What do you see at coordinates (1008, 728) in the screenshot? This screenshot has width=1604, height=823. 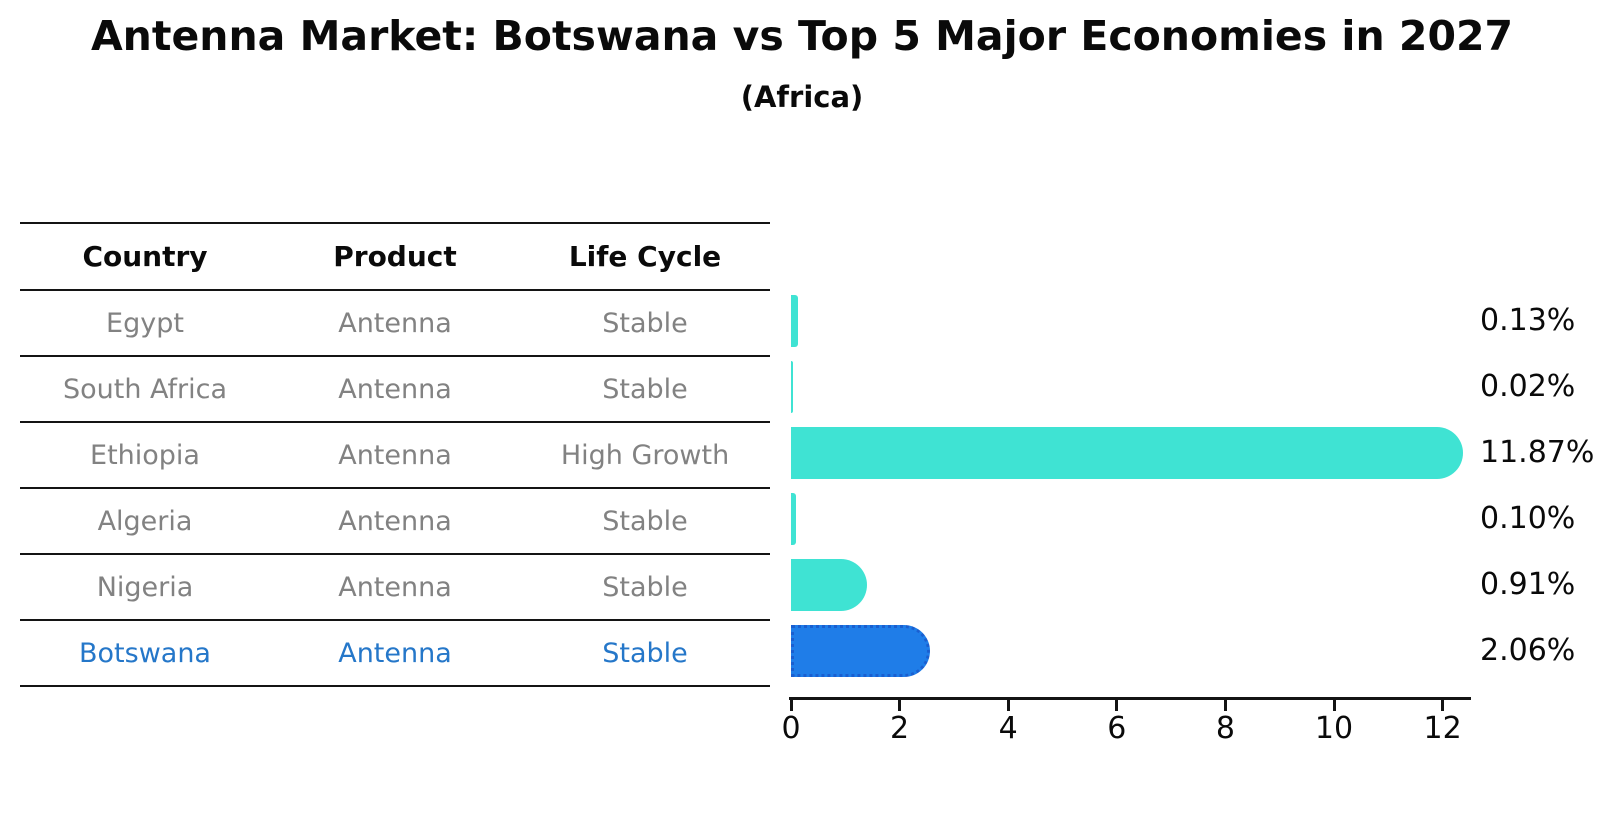 I see `x-tick-label: 4` at bounding box center [1008, 728].